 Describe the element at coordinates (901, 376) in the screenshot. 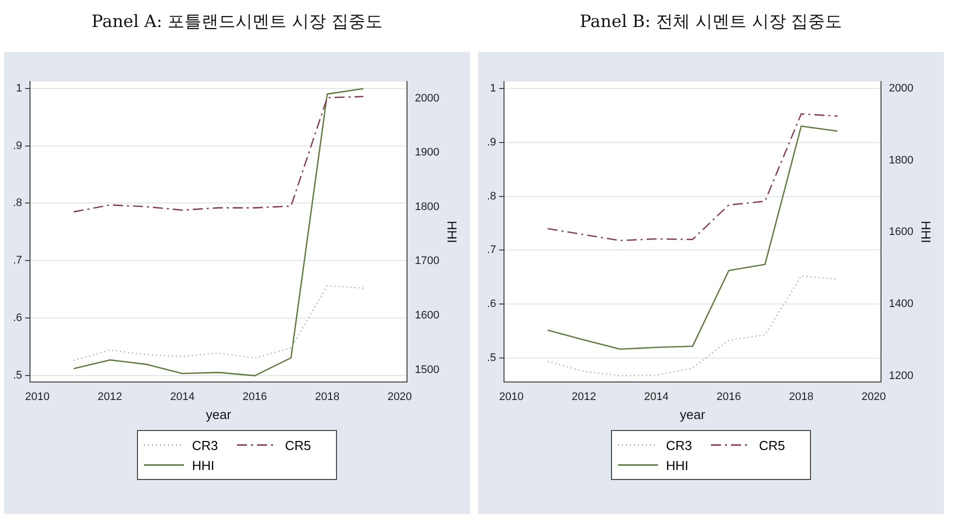

I see `y2-tick-label: 1200` at that location.